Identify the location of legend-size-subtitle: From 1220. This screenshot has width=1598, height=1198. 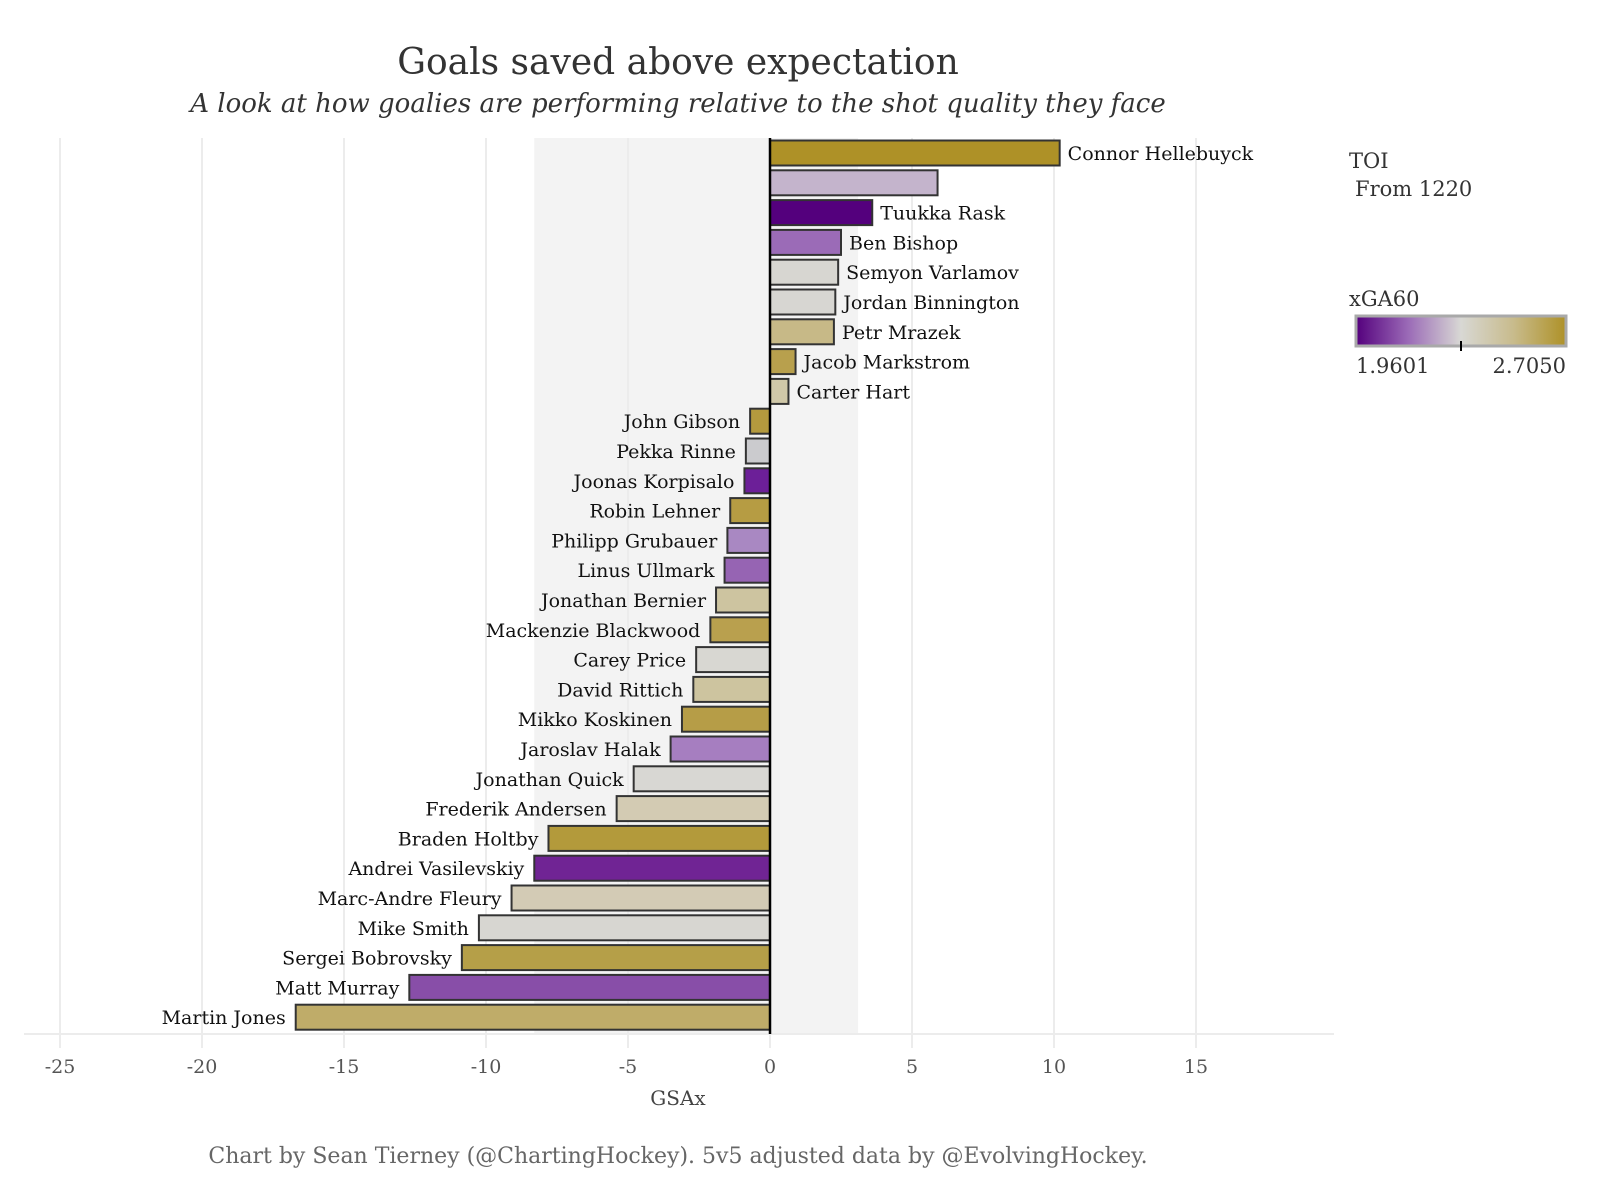
(1413, 189).